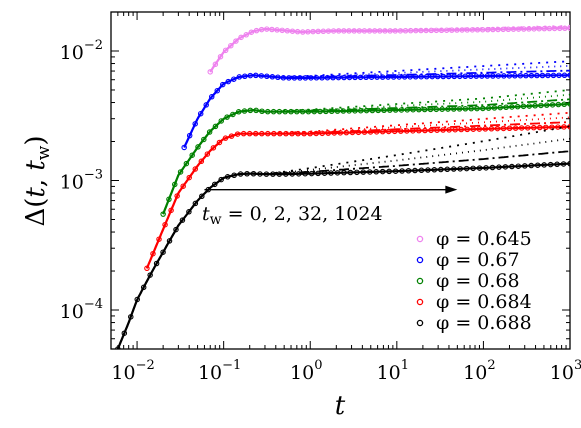 This screenshot has height=428, width=581. I want to click on y-label-t: t, so click(36, 192).